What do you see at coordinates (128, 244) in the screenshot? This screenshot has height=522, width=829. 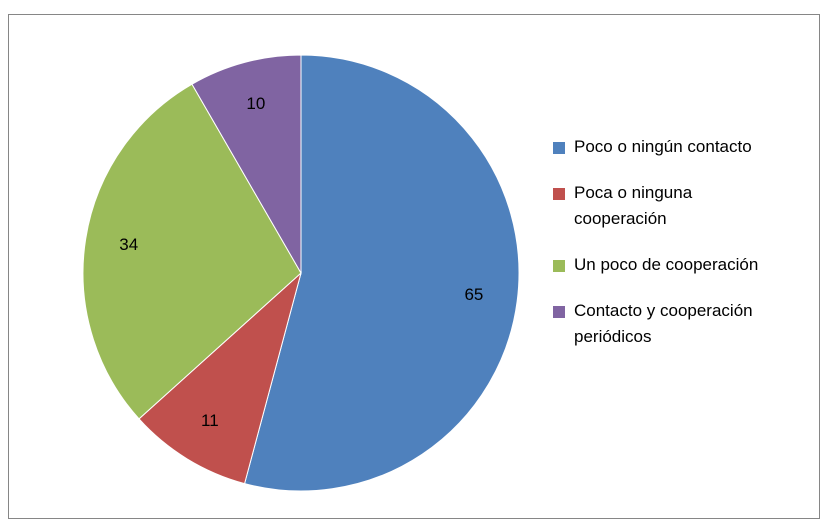 I see `data-label: 34` at bounding box center [128, 244].